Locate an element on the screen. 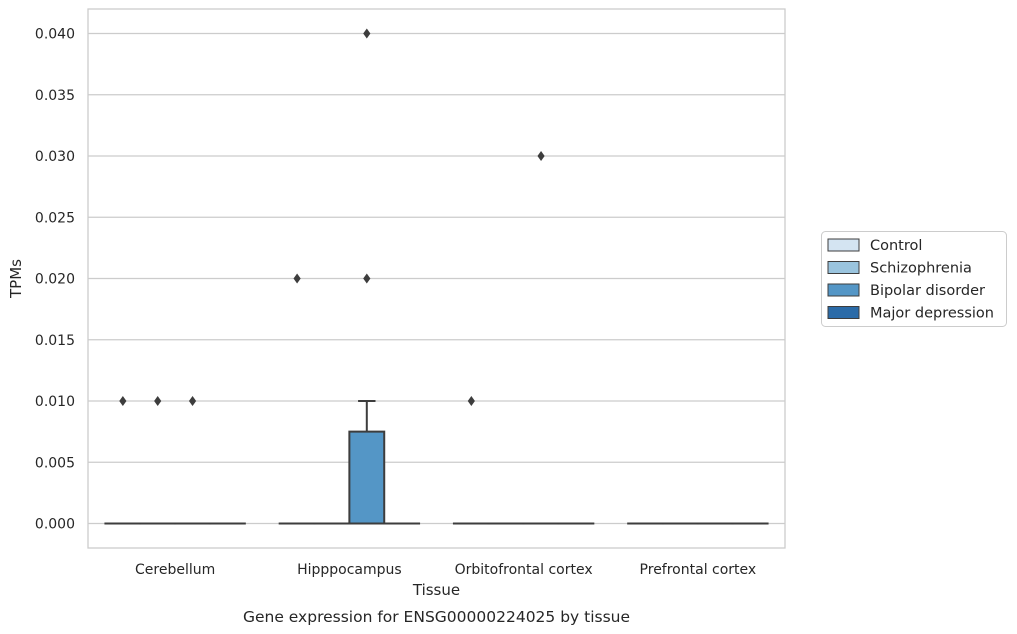  legend-frame is located at coordinates (914, 279).